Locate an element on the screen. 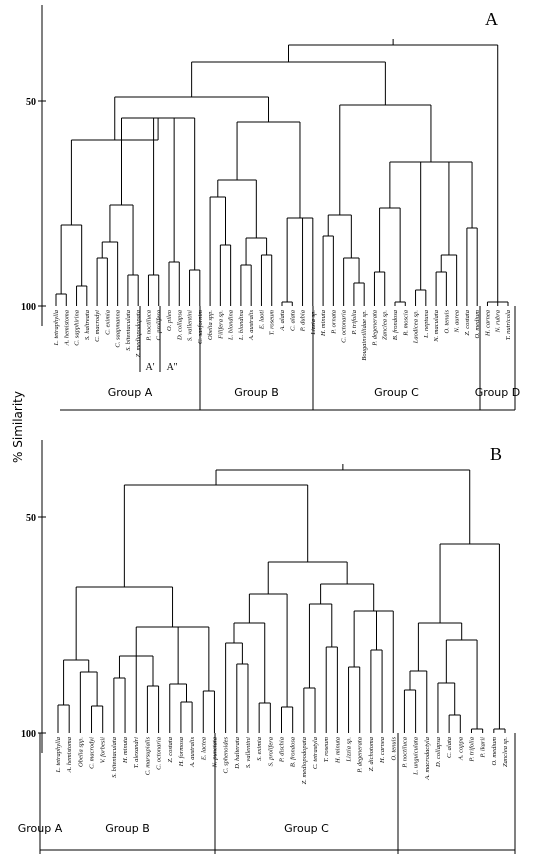 The width and height of the screenshot is (550, 854). leaf-label: C. sphenoides is located at coordinates (226, 755).